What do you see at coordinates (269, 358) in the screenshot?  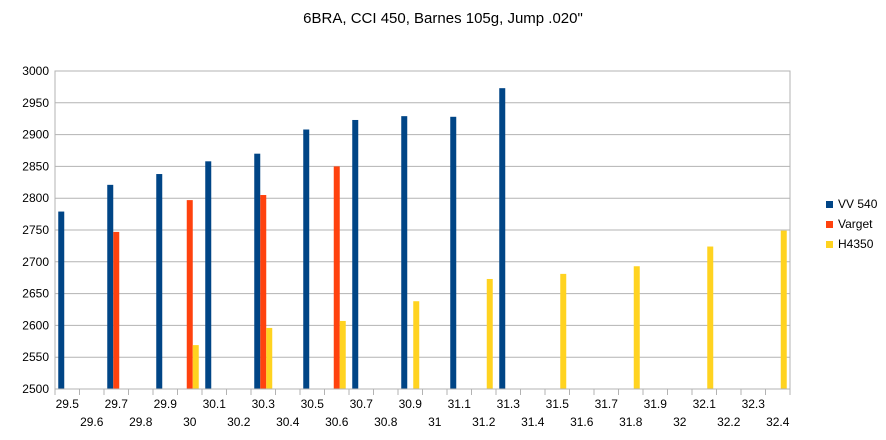 I see `bar-h4350-30.3` at bounding box center [269, 358].